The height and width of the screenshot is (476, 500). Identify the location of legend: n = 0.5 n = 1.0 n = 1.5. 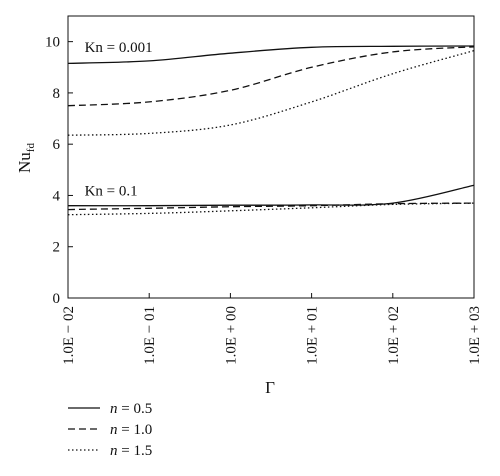
(110, 430).